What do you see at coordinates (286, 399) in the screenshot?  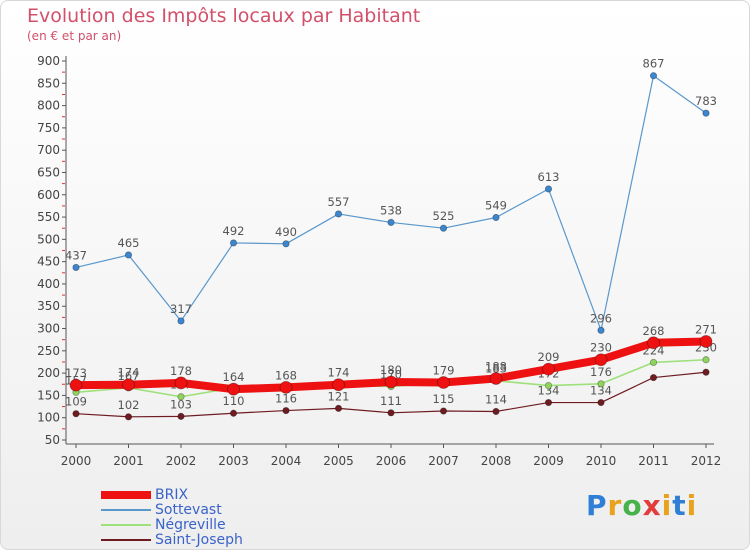 I see `data-label-saint-joseph: 116` at bounding box center [286, 399].